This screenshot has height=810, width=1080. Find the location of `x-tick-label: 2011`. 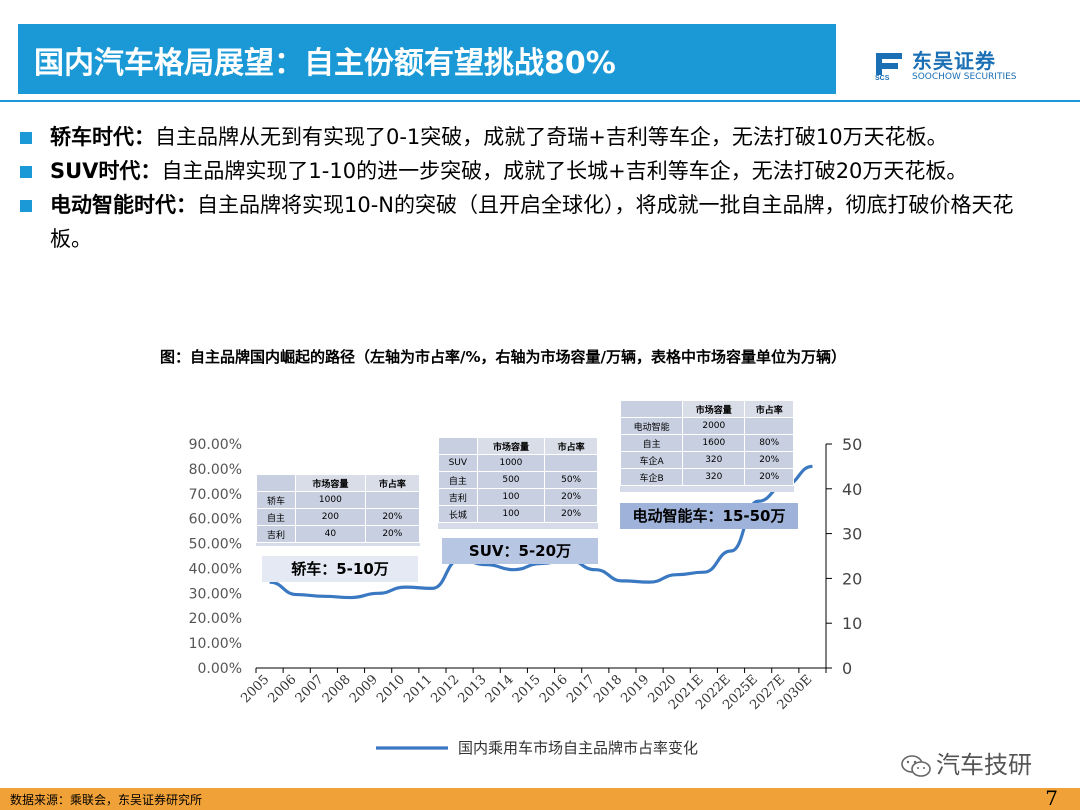

x-tick-label: 2011 is located at coordinates (418, 689).